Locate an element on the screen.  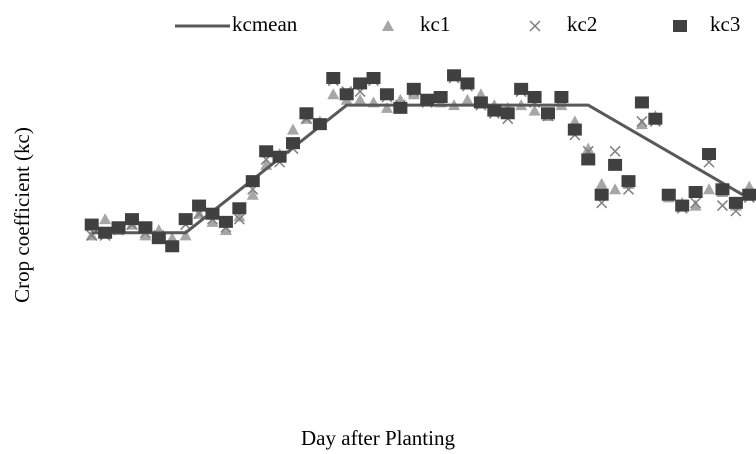
legend-label: kcmean is located at coordinates (265, 24).